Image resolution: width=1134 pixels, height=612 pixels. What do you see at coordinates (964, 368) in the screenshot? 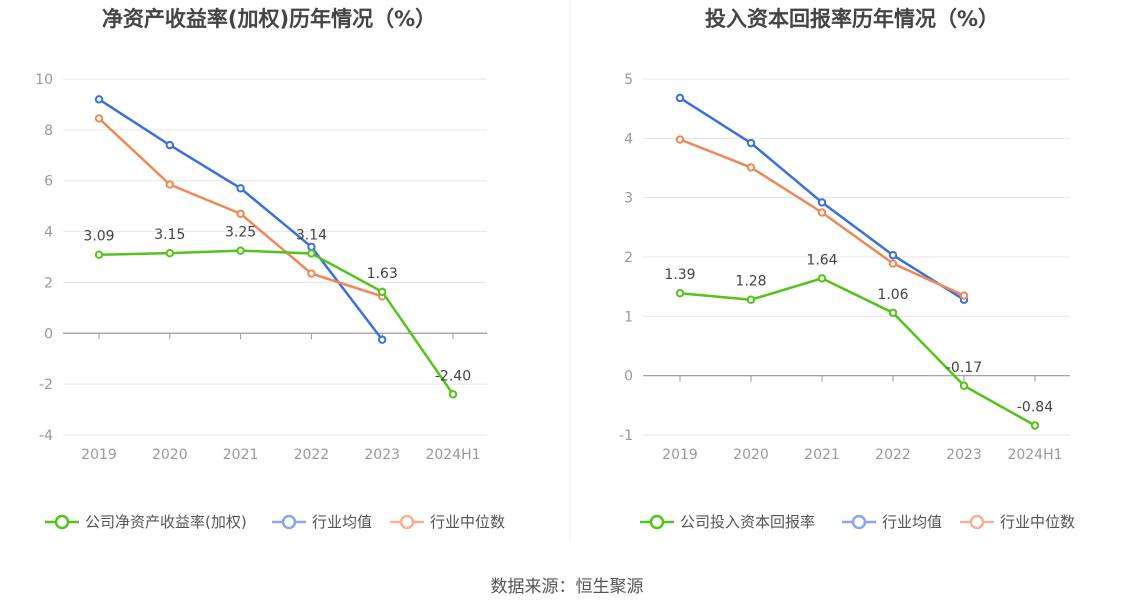
I see `data-label: -0.17` at bounding box center [964, 368].